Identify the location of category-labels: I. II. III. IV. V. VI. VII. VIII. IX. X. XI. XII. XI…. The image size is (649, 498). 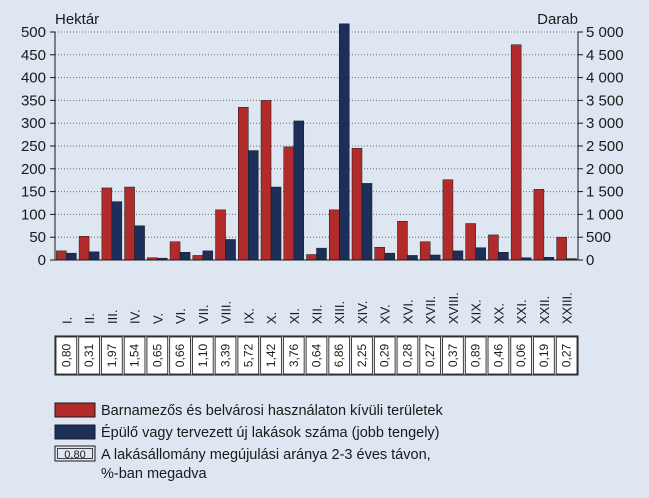
(316, 308).